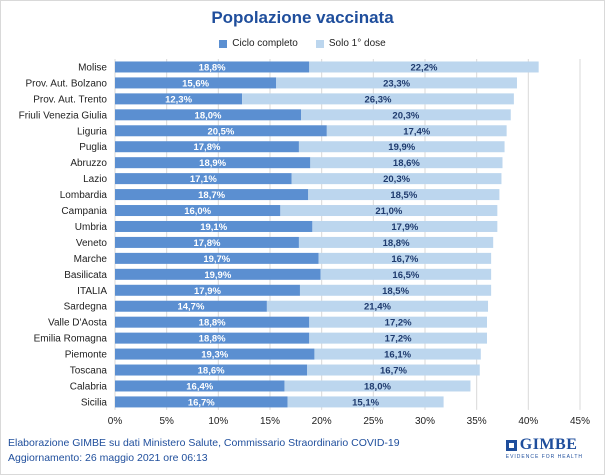  Describe the element at coordinates (89, 371) in the screenshot. I see `category-label: Toscana` at that location.